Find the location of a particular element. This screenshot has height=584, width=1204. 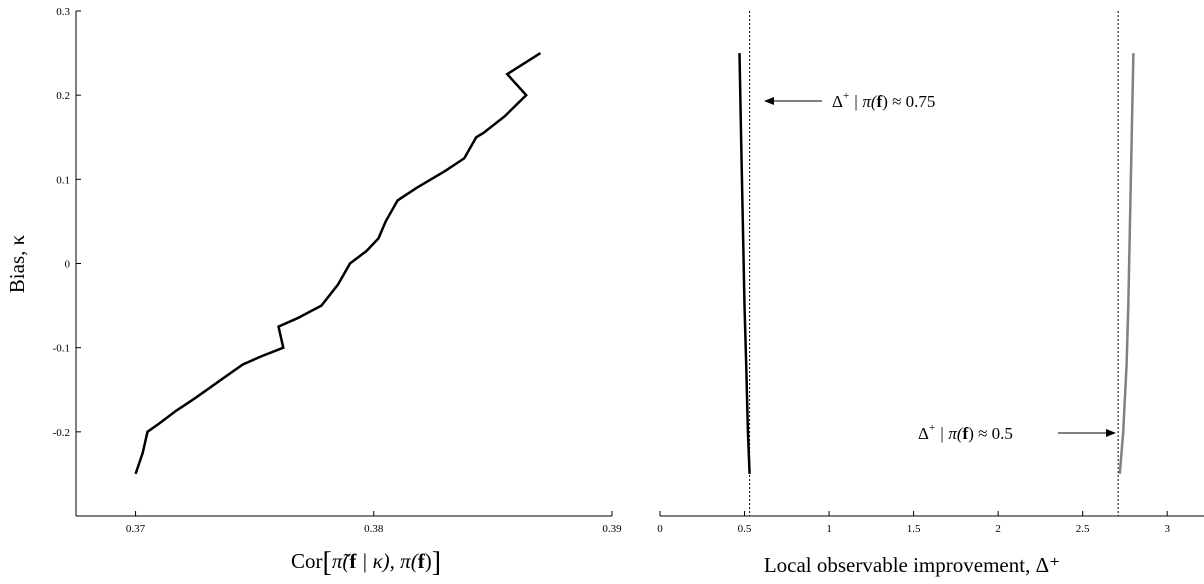

annotation-0-5: Δ+ | π(f) ≈ 0.5 is located at coordinates (965, 432).